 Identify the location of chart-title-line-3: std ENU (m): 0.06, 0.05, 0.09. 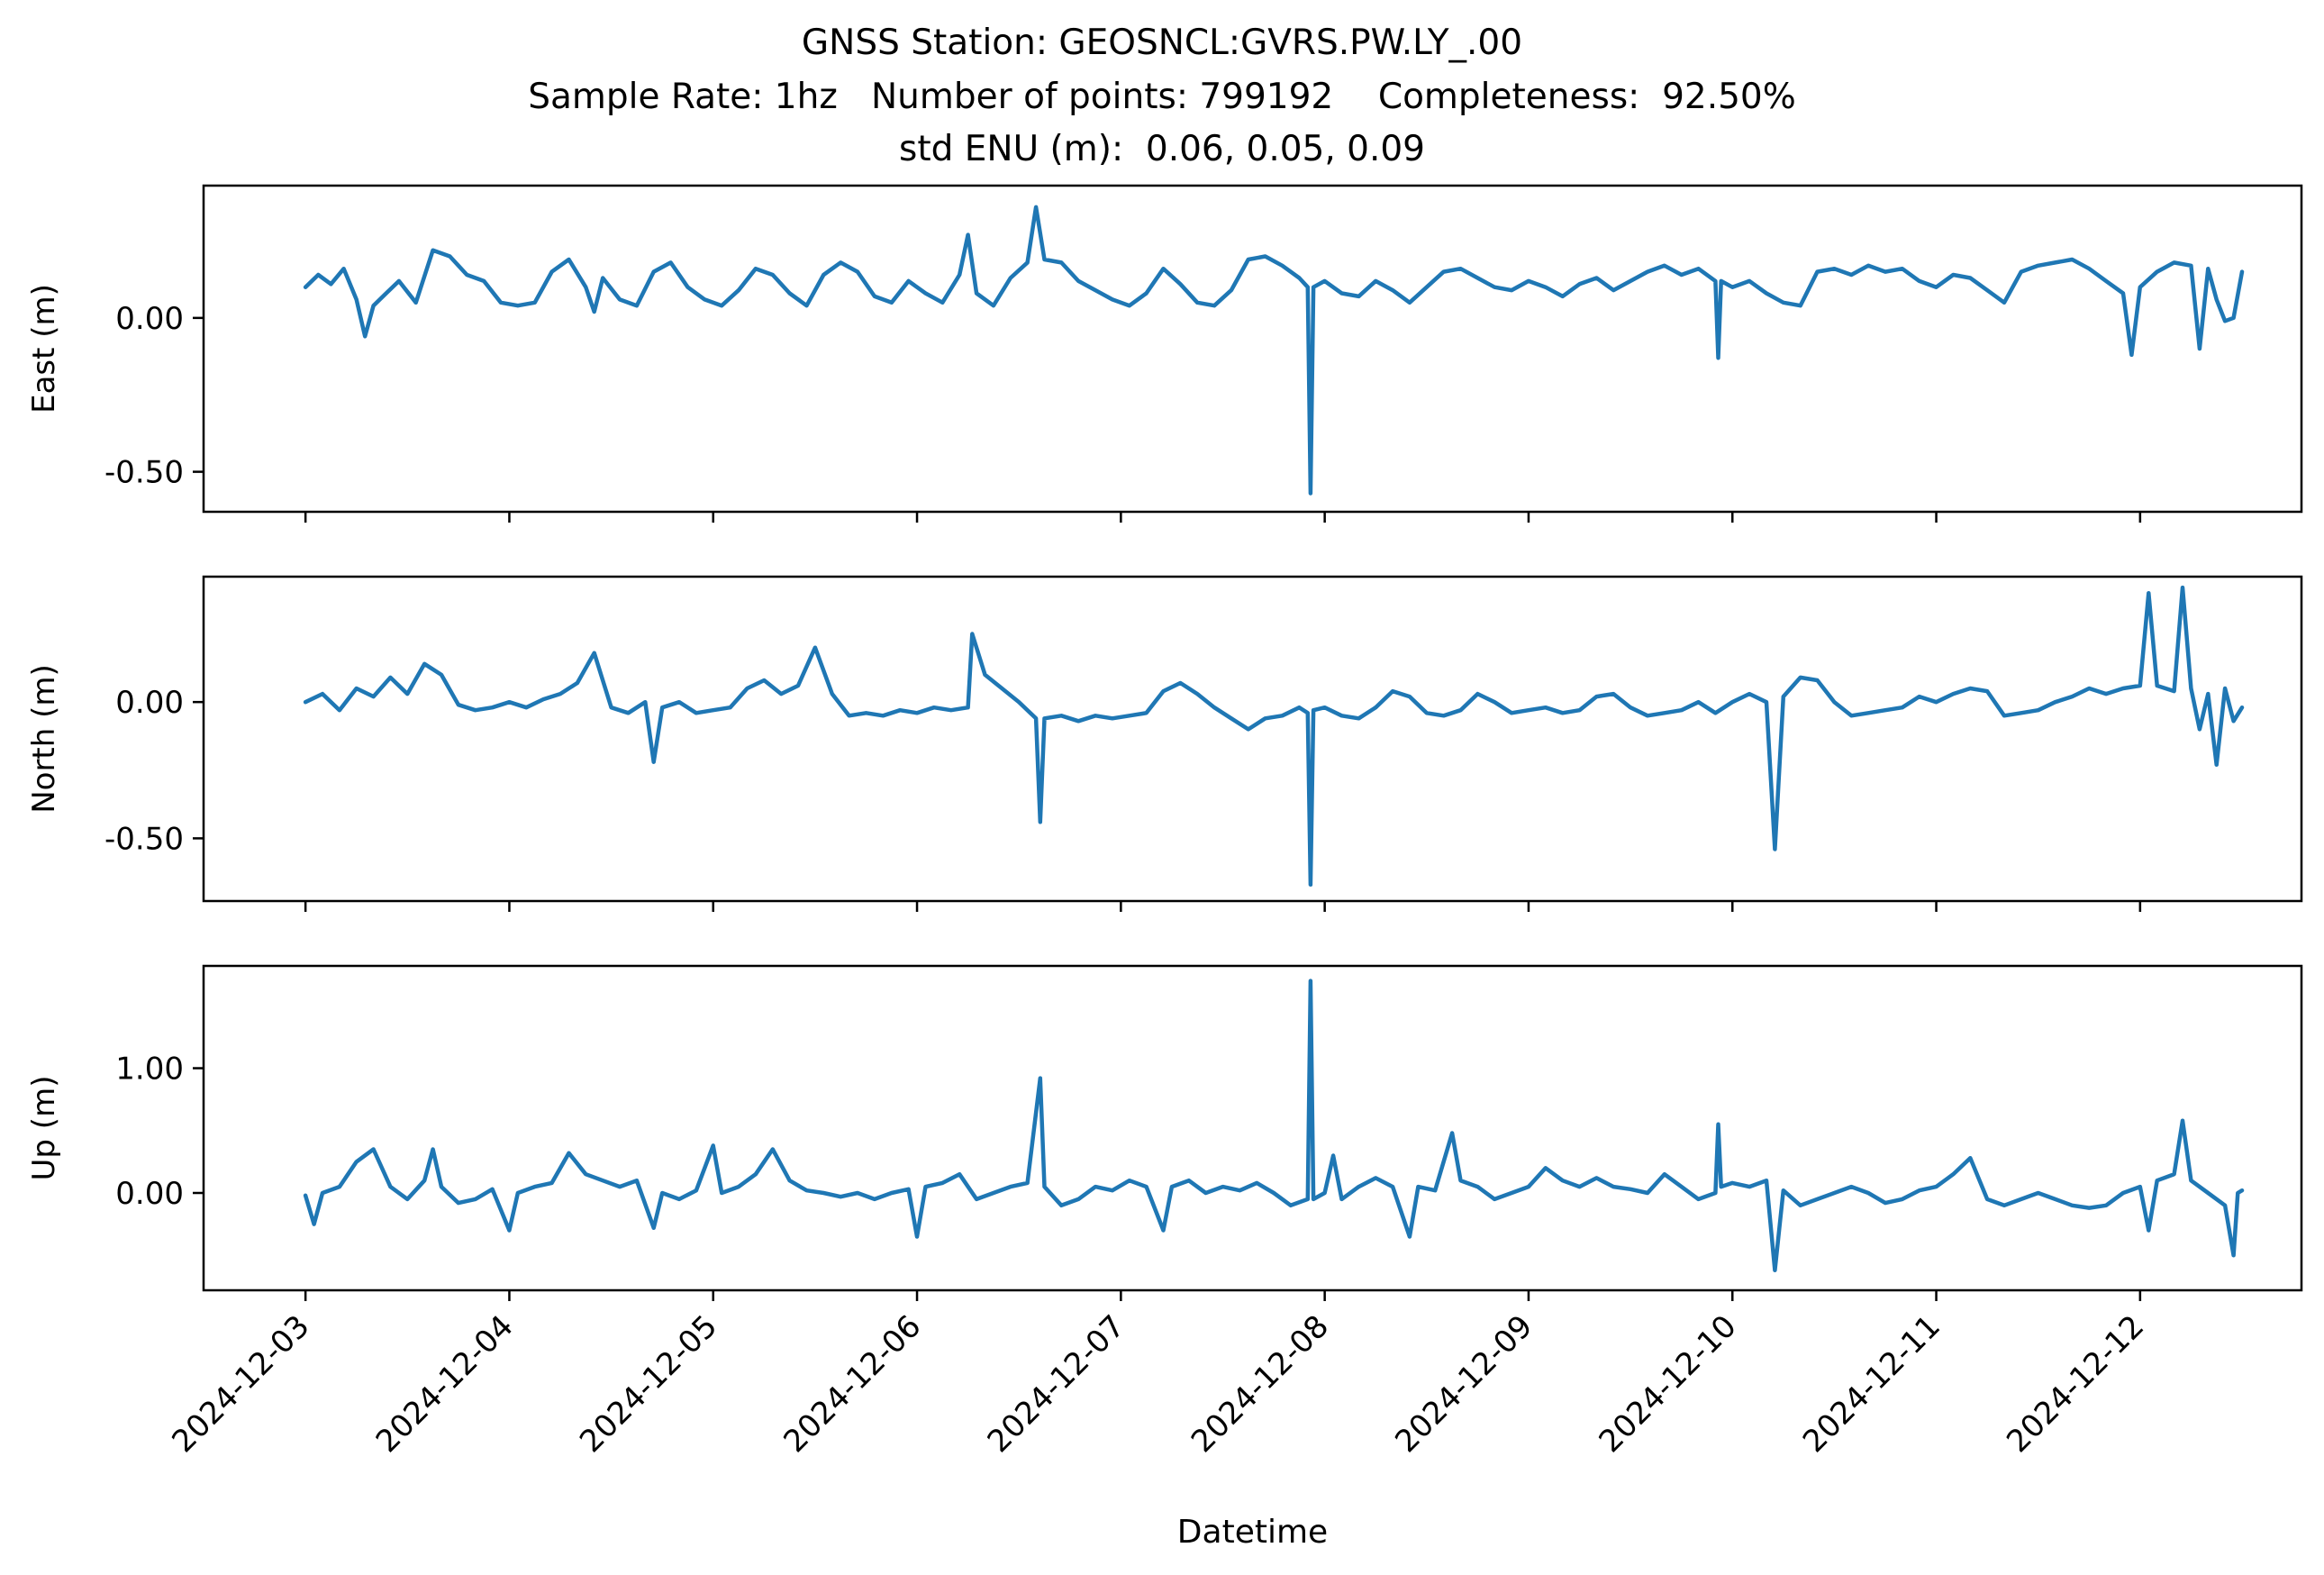
(1162, 149).